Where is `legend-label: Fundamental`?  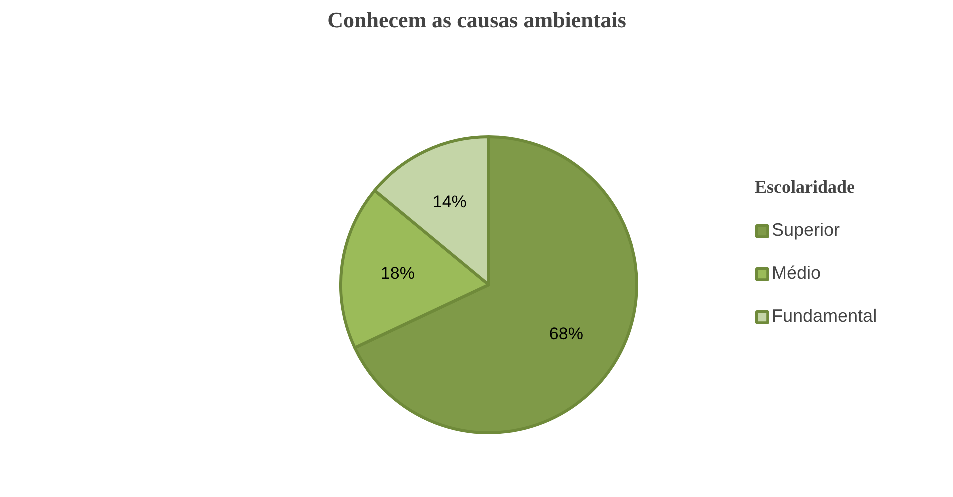
legend-label: Fundamental is located at coordinates (825, 316).